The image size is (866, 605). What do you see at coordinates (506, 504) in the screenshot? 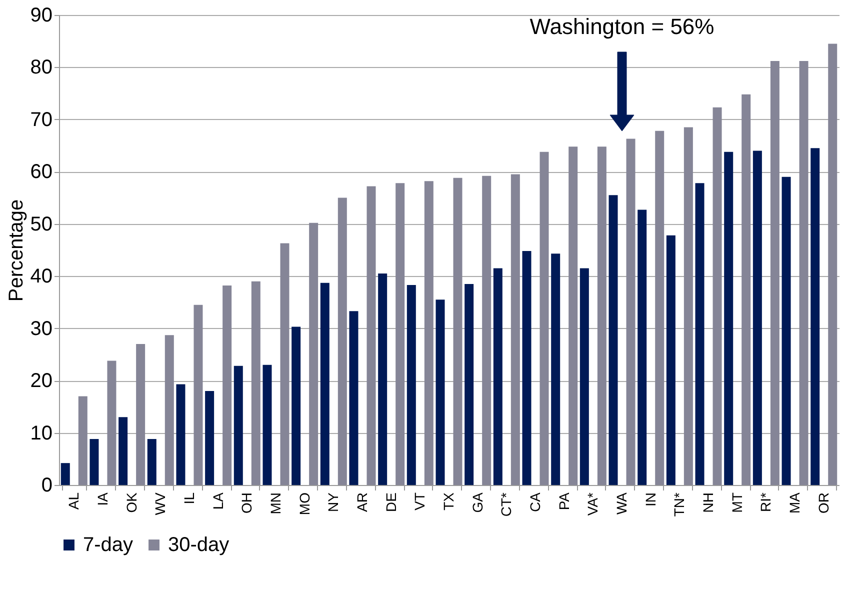
I see `x-tick-label: CT*` at bounding box center [506, 504].